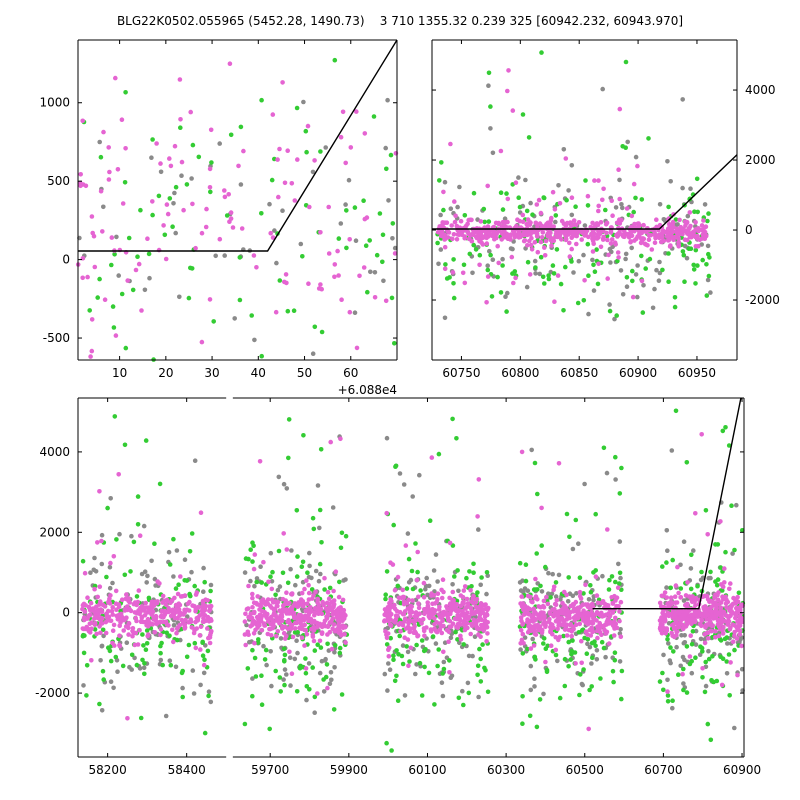 Image resolution: width=800 pixels, height=800 pixels. Describe the element at coordinates (211, 373) in the screenshot. I see `x-tick-label: 30` at that location.